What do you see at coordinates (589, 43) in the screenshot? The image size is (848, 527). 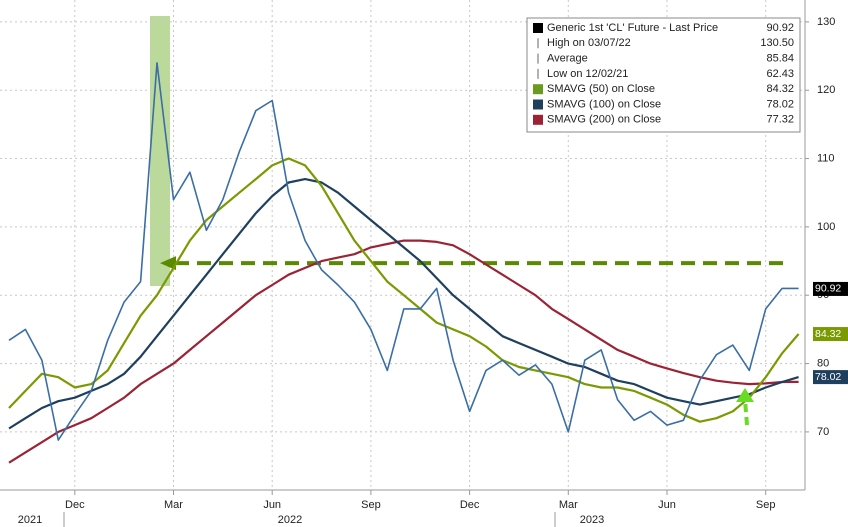 I see `legend-label: High on 03/07/22` at bounding box center [589, 43].